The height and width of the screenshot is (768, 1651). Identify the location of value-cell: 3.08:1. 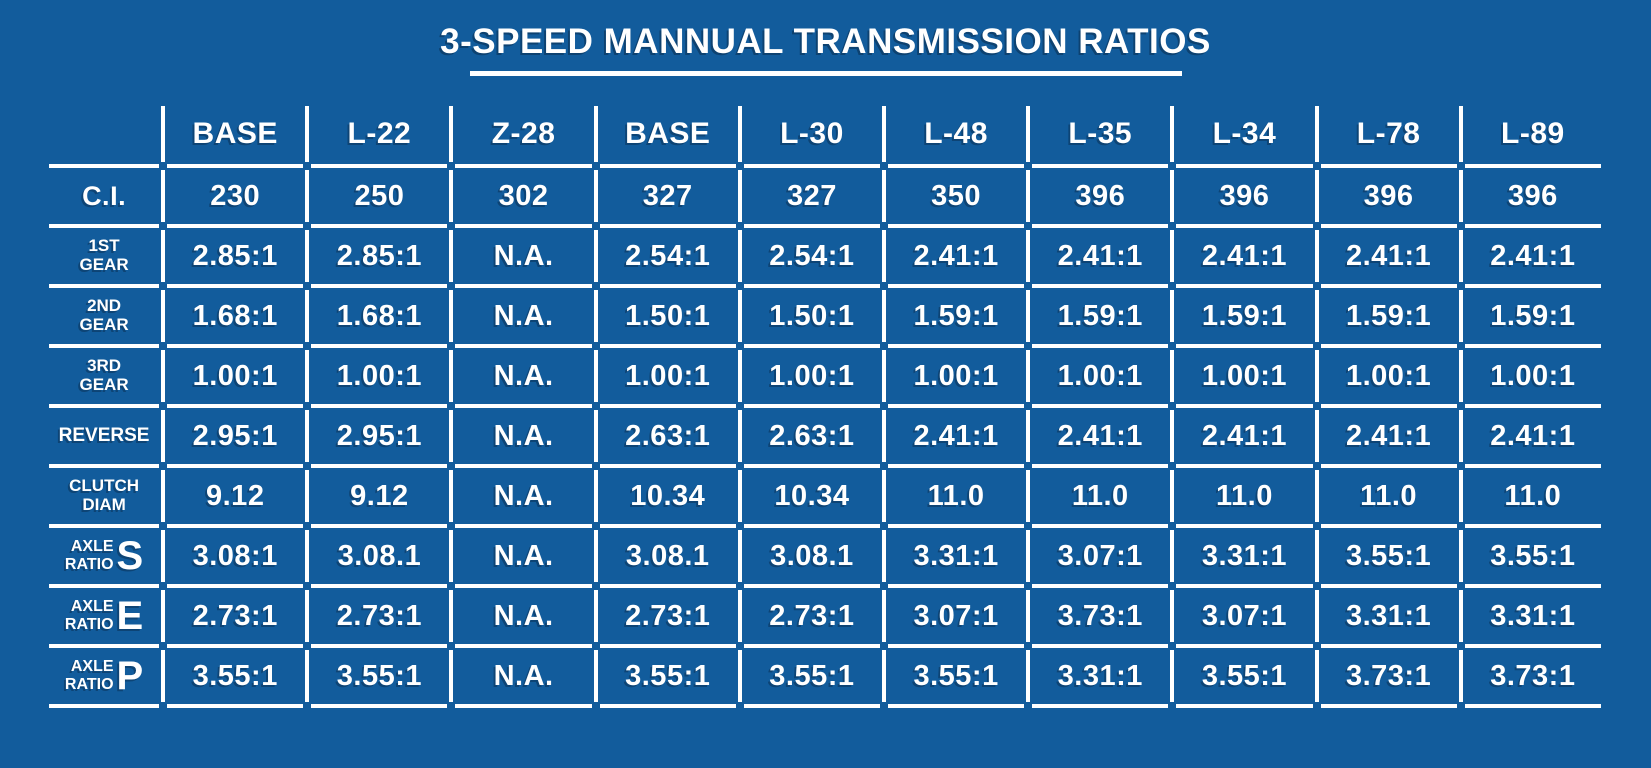
(236, 557).